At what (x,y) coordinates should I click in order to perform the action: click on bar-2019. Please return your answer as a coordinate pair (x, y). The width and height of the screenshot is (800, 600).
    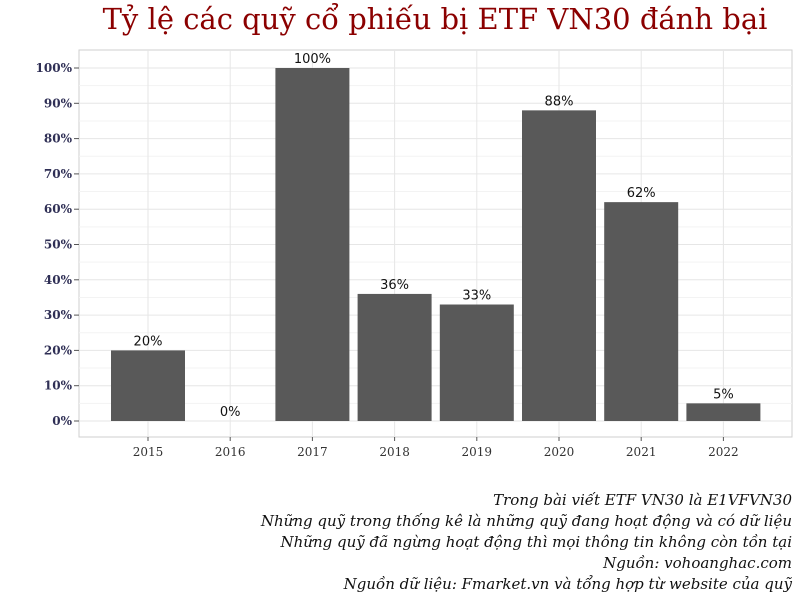
    Looking at the image, I should click on (476, 362).